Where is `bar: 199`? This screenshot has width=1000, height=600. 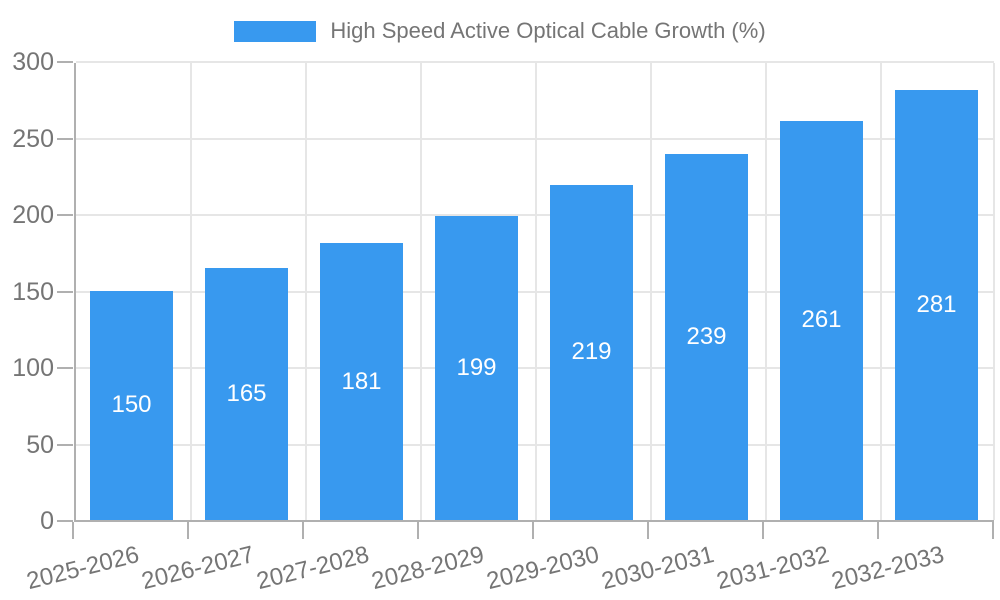 bar: 199 is located at coordinates (476, 367).